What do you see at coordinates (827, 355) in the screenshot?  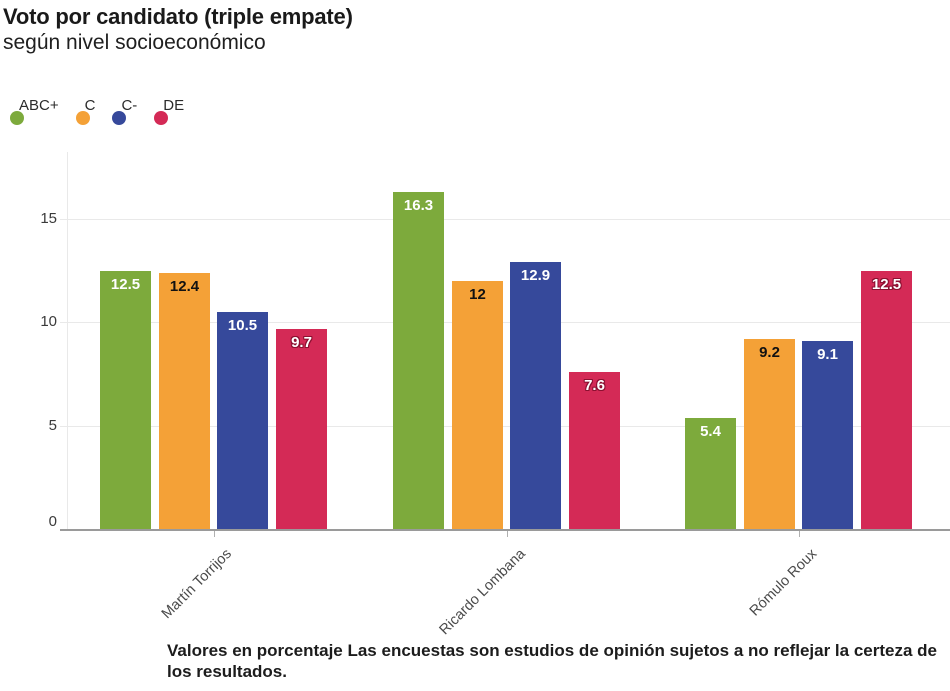 I see `bar-value-label: 9.1` at bounding box center [827, 355].